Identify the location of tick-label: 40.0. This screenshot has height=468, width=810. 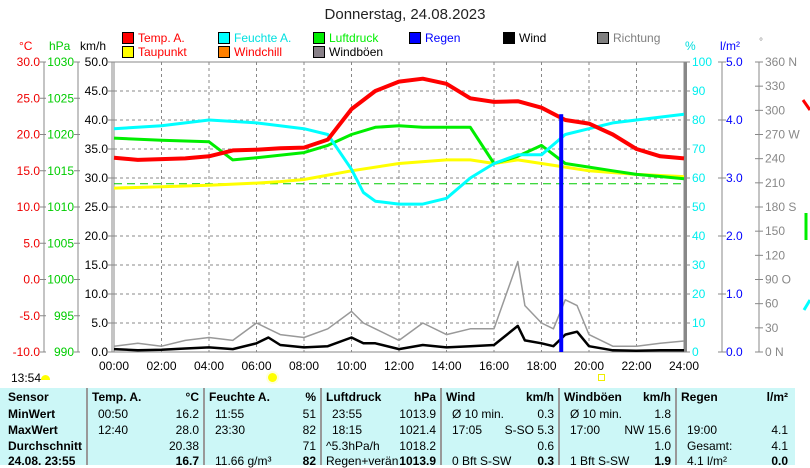
(97, 120).